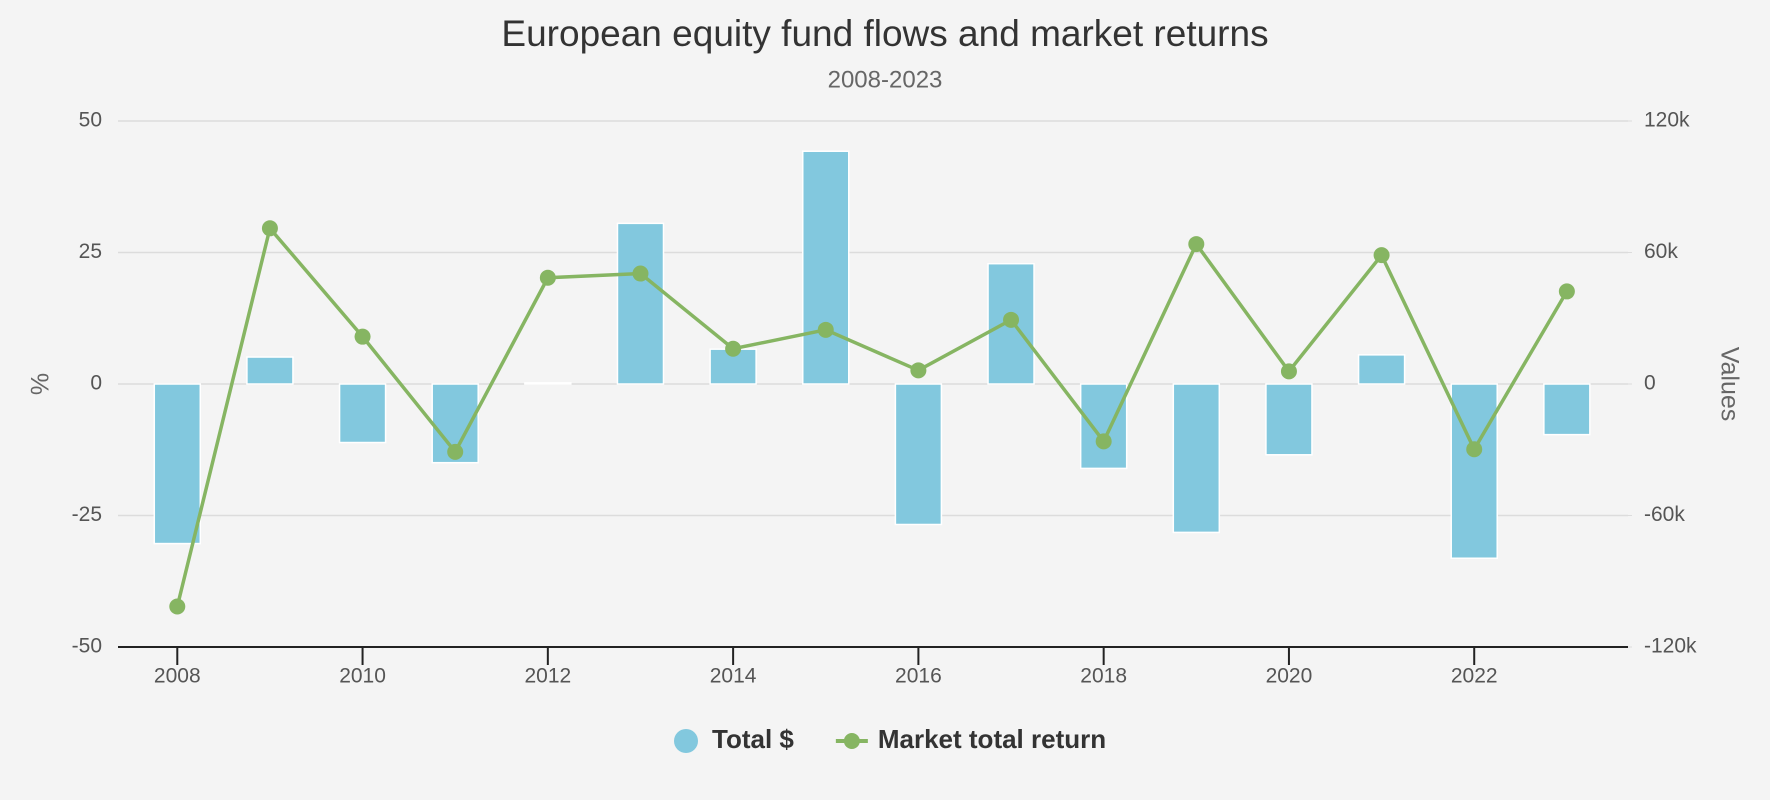  What do you see at coordinates (90, 120) in the screenshot?
I see `y-tick-label: 50` at bounding box center [90, 120].